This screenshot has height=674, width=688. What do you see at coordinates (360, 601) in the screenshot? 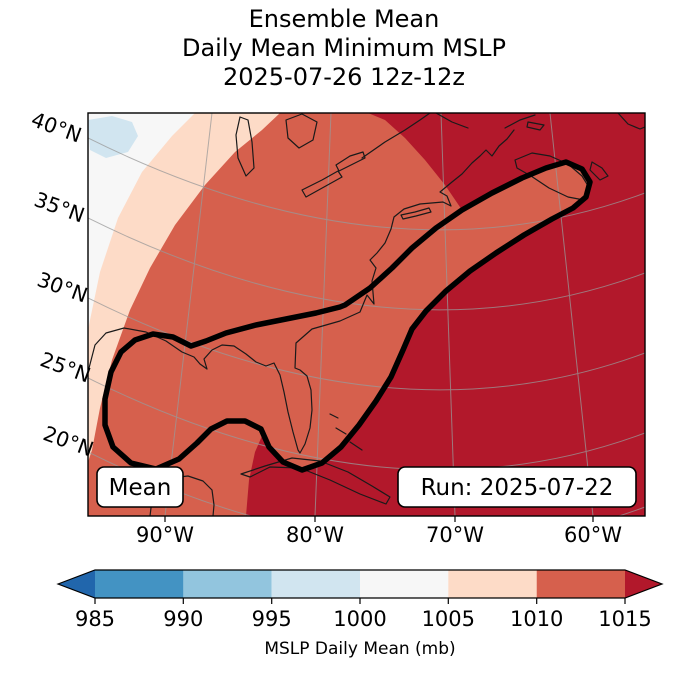
I see `colorbar-tick-marks` at bounding box center [360, 601].